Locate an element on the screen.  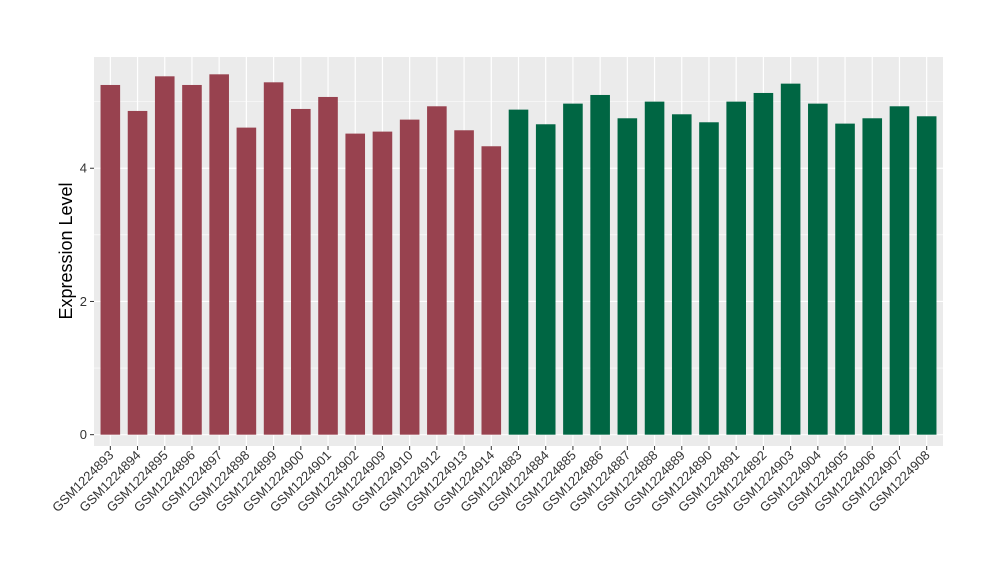
y-tick-label: 4 is located at coordinates (83, 168).